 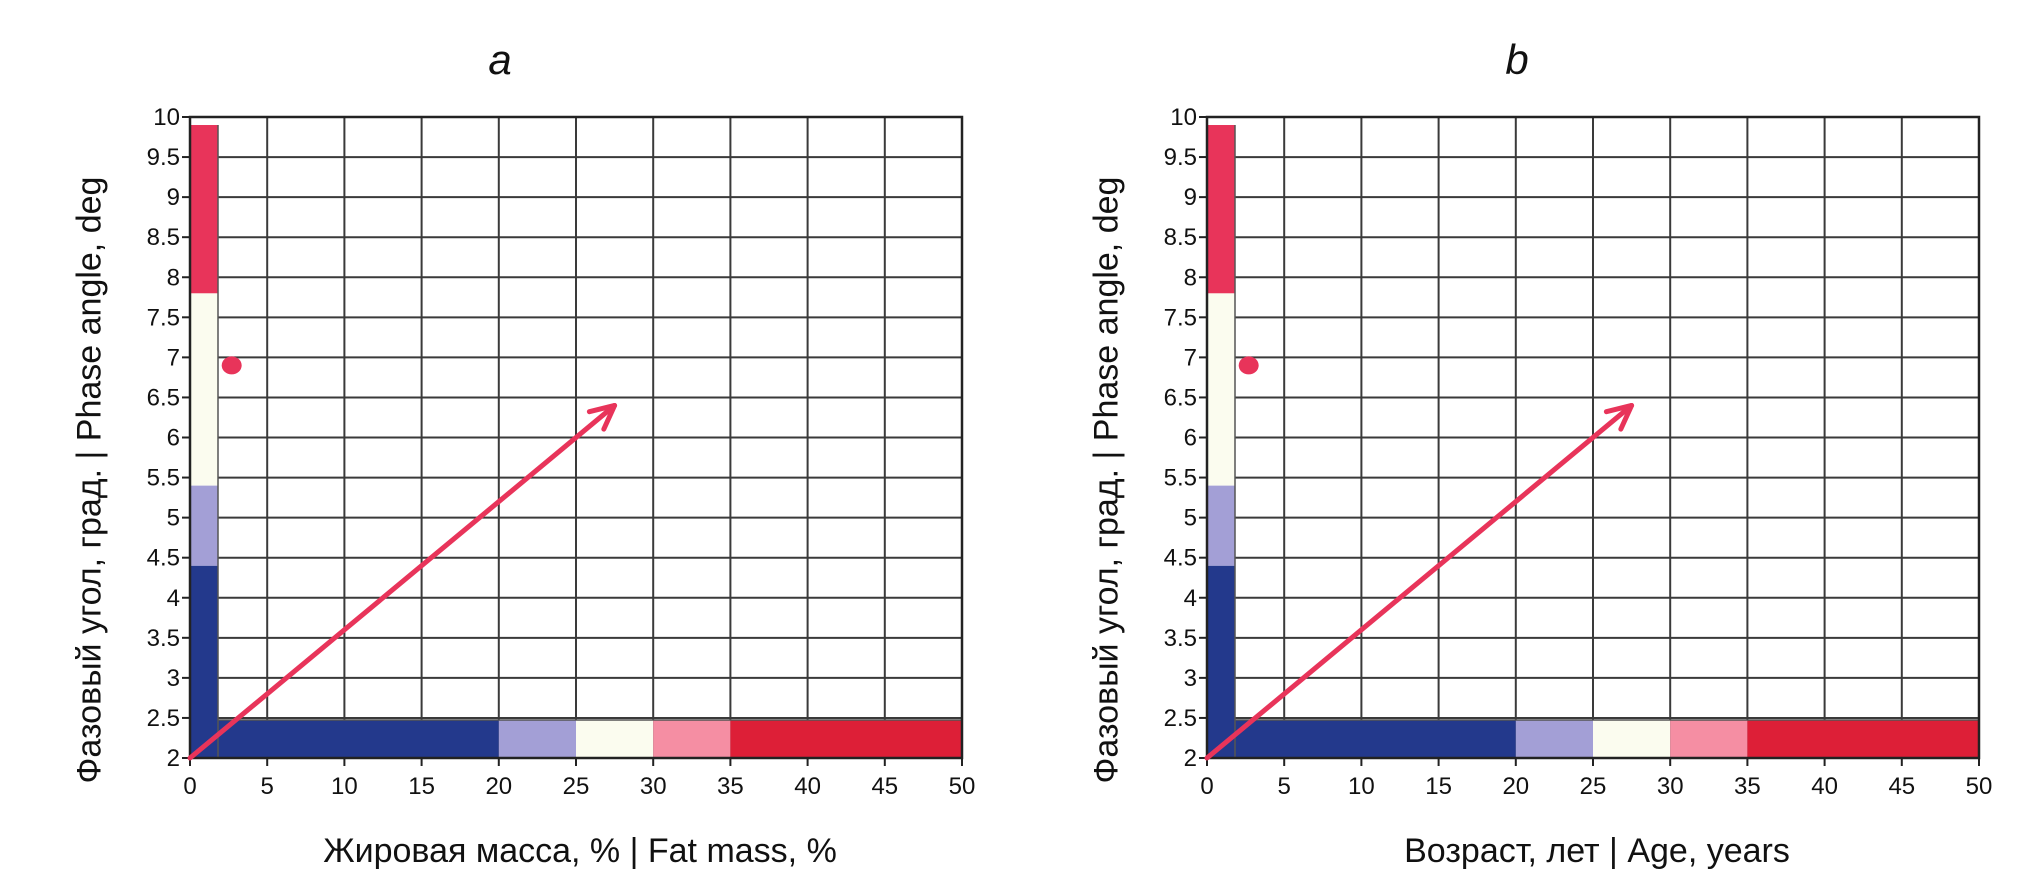 What do you see at coordinates (500, 59) in the screenshot?
I see `panel-letter: a` at bounding box center [500, 59].